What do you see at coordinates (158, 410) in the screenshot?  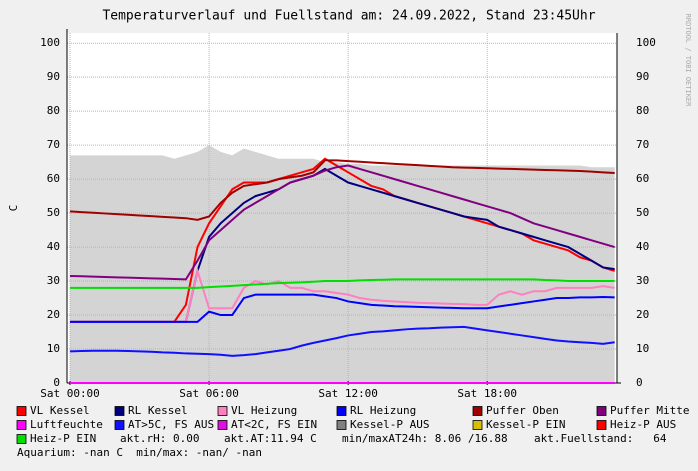 I see `legend-label: RL Kessel` at bounding box center [158, 410].